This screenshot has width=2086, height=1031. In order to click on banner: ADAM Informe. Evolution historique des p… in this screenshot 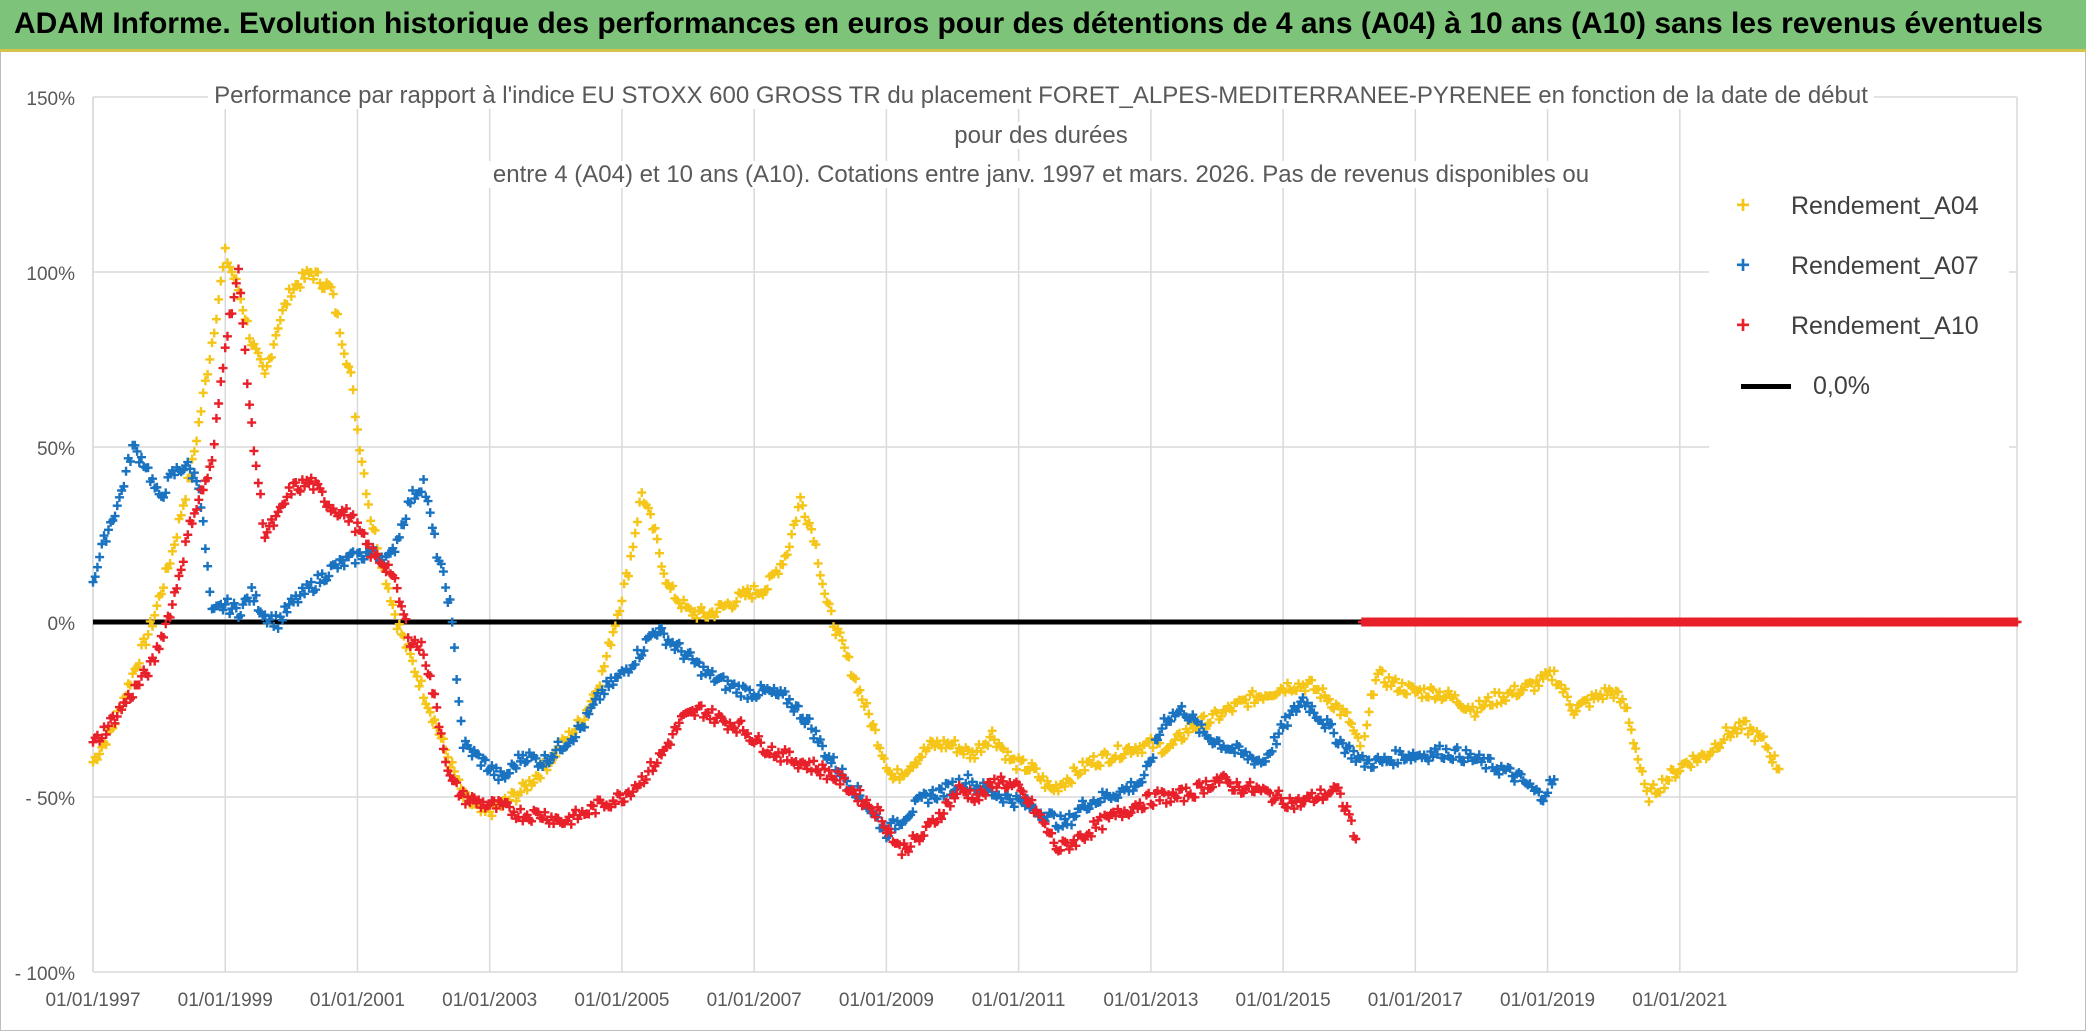, I will do `click(1043, 26)`.